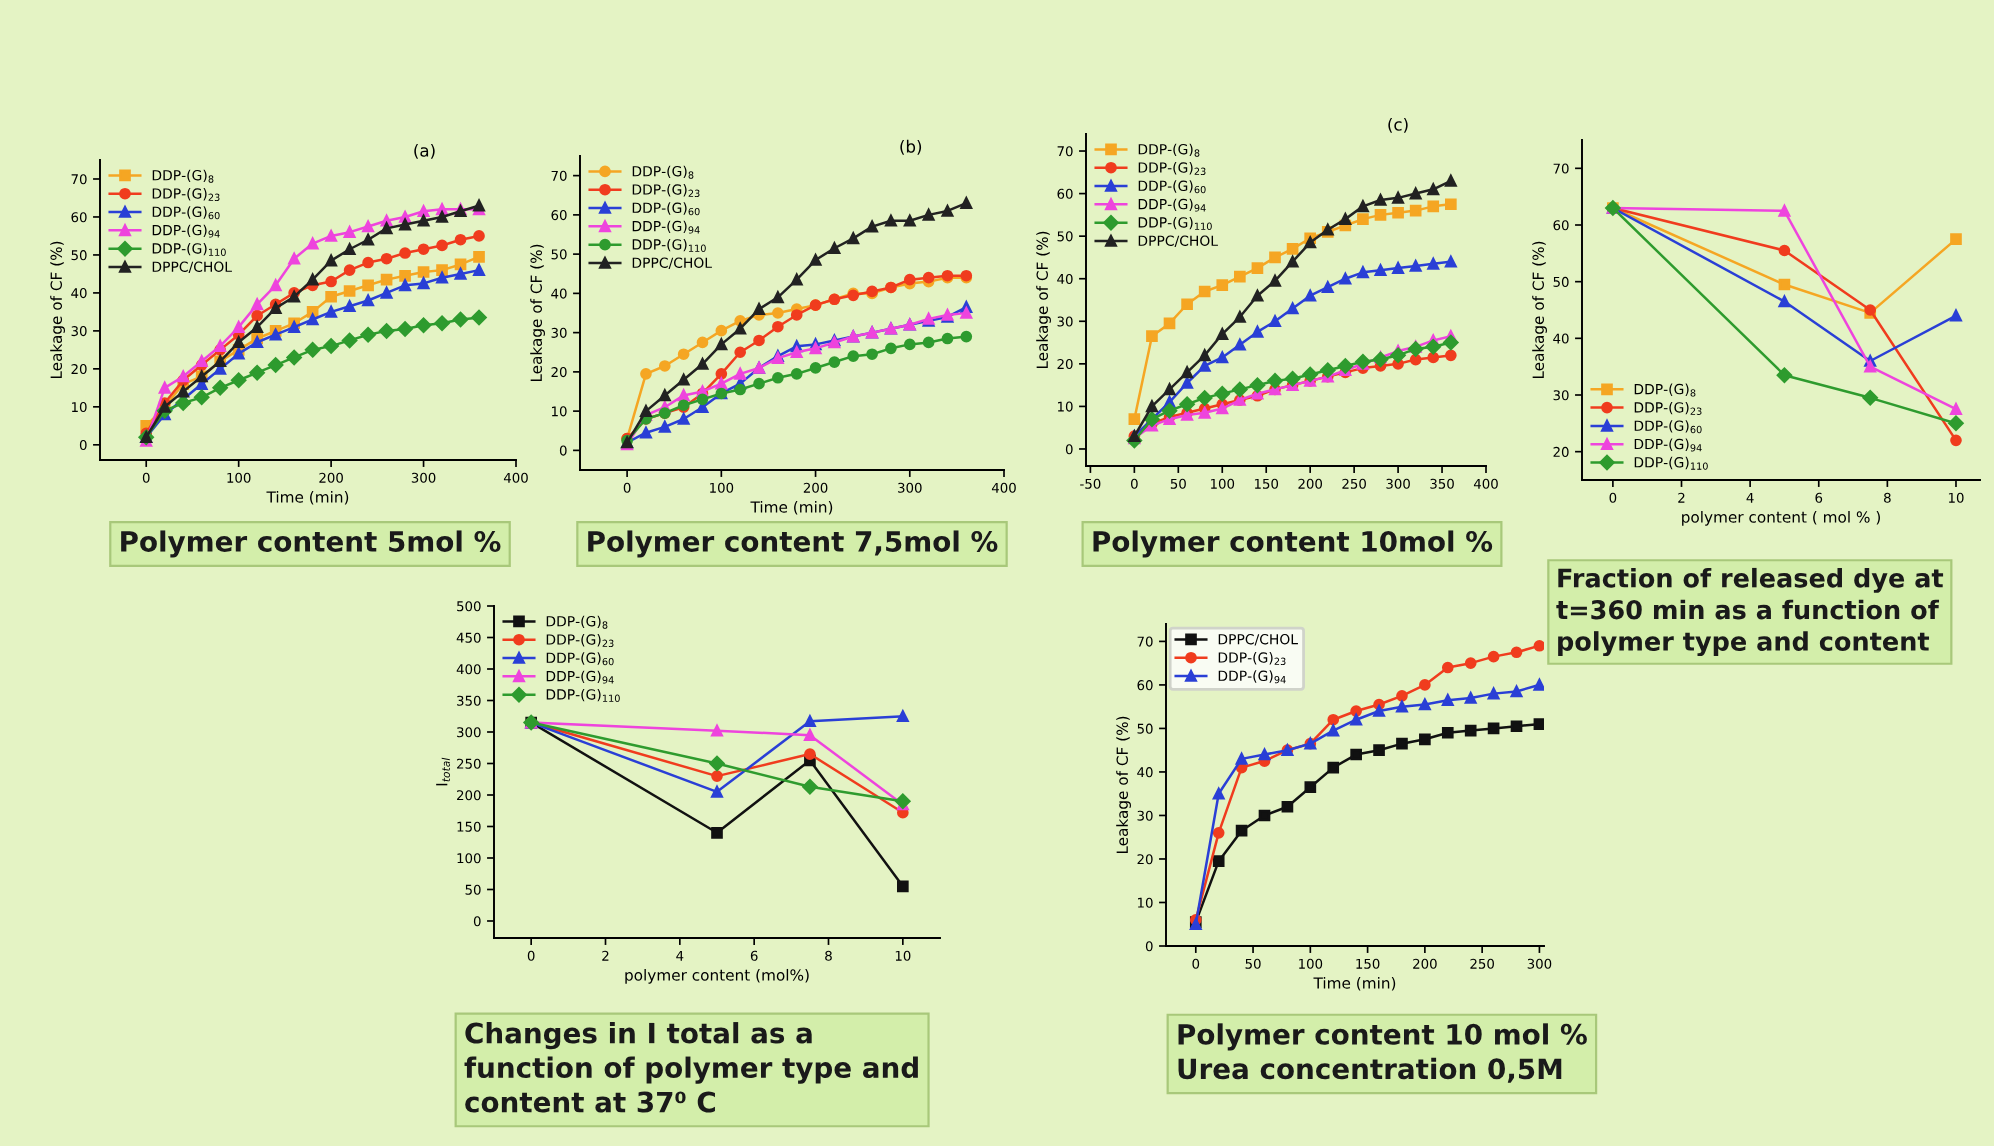  Describe the element at coordinates (1750, 612) in the screenshot. I see `text: Fraction of released dye at t=360 min as a function of polymer type and content` at that location.